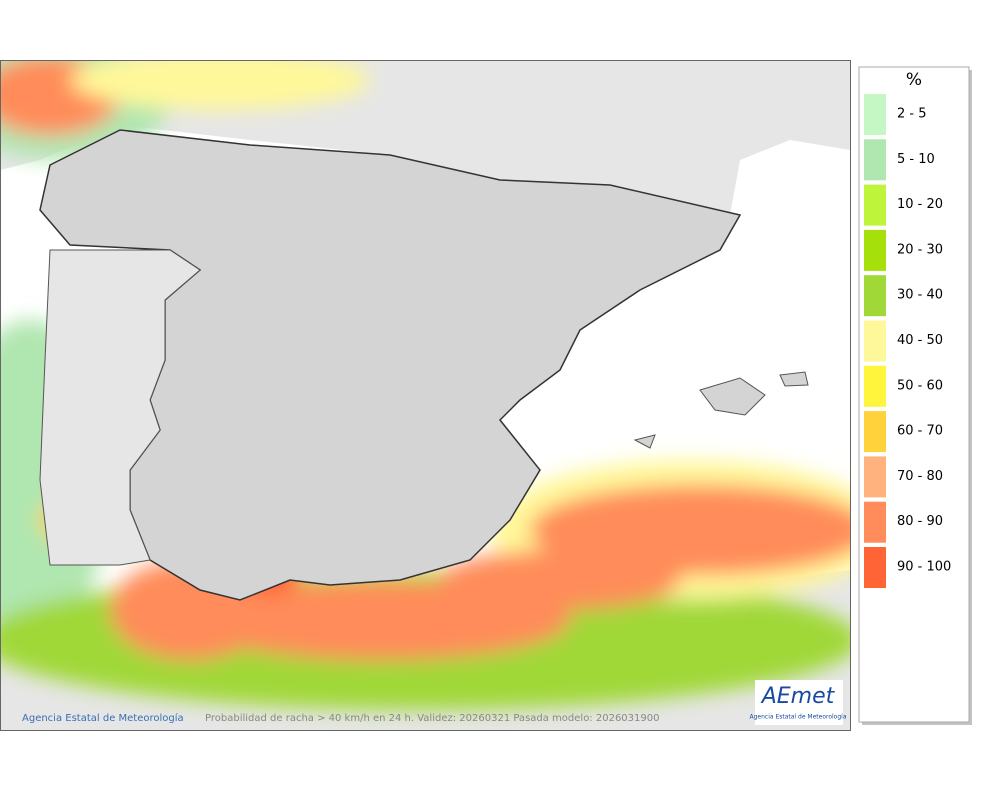 The height and width of the screenshot is (794, 1000). I want to click on legend-label: 30 - 40, so click(920, 295).